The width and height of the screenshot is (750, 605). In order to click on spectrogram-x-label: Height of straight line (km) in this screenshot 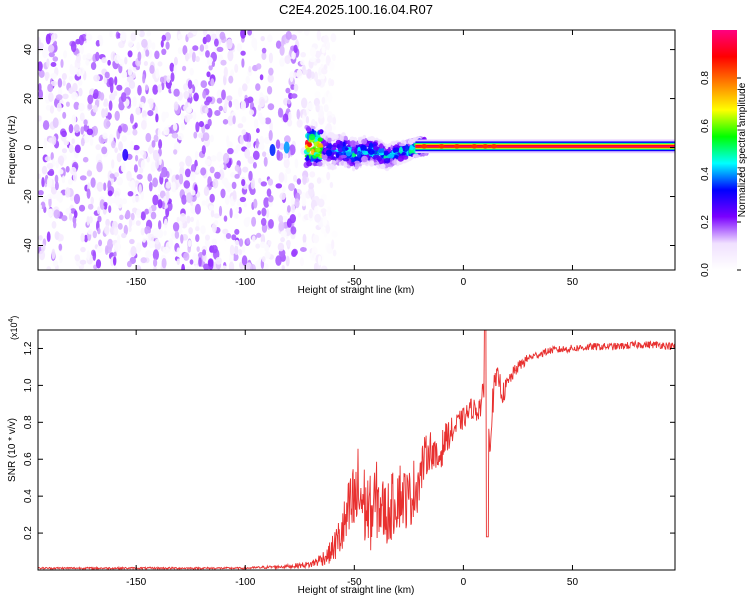, I will do `click(356, 290)`.